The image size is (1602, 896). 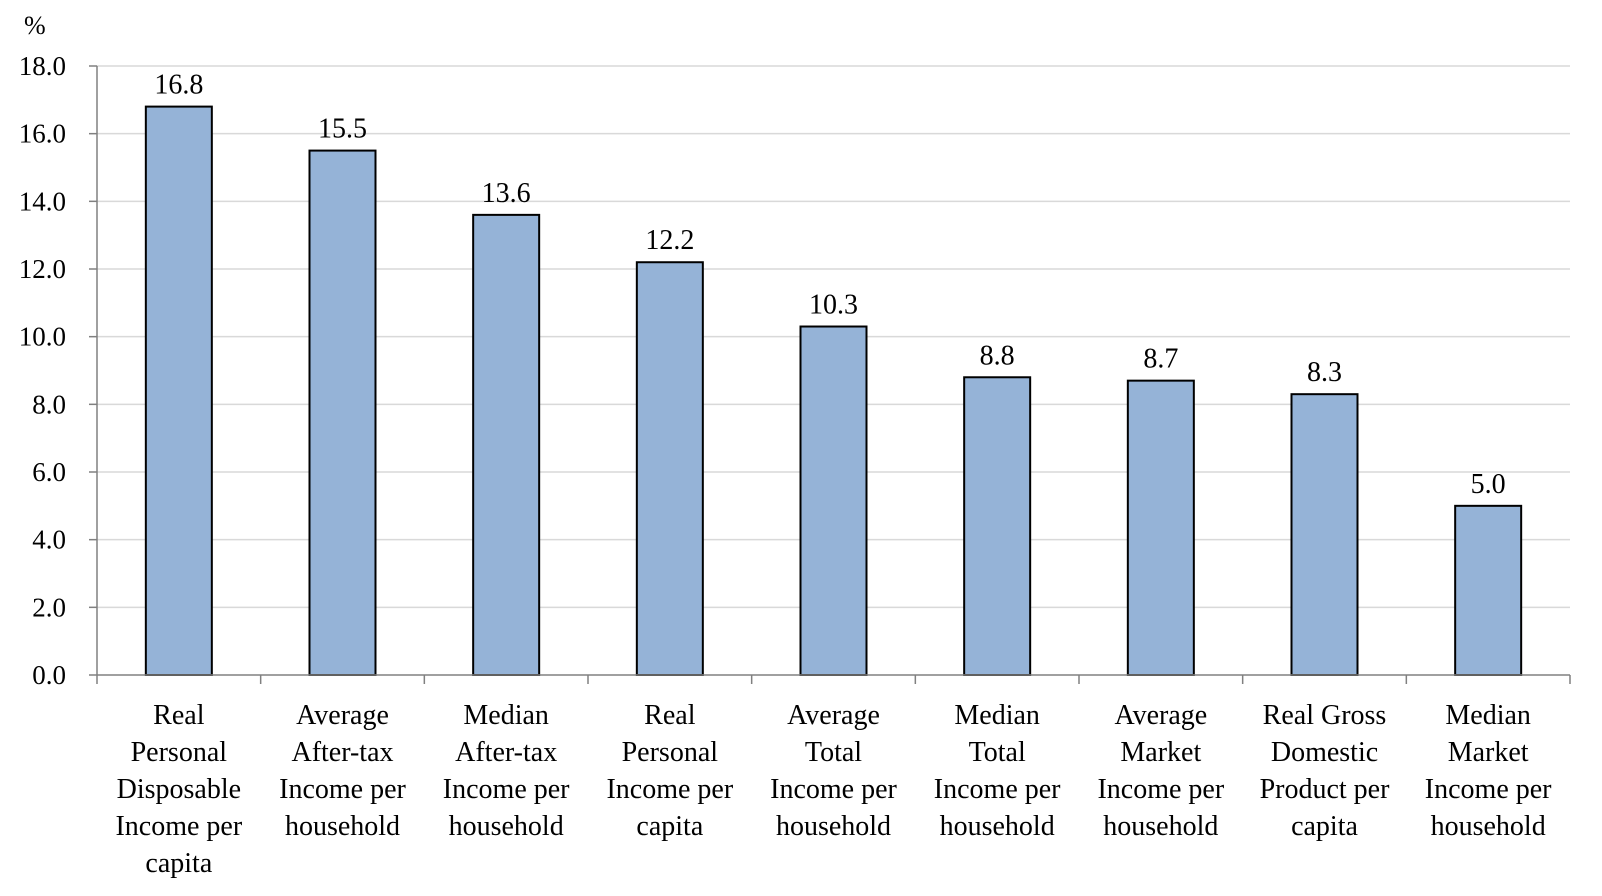 What do you see at coordinates (1325, 715) in the screenshot?
I see `x-category-label-line: Real Gross` at bounding box center [1325, 715].